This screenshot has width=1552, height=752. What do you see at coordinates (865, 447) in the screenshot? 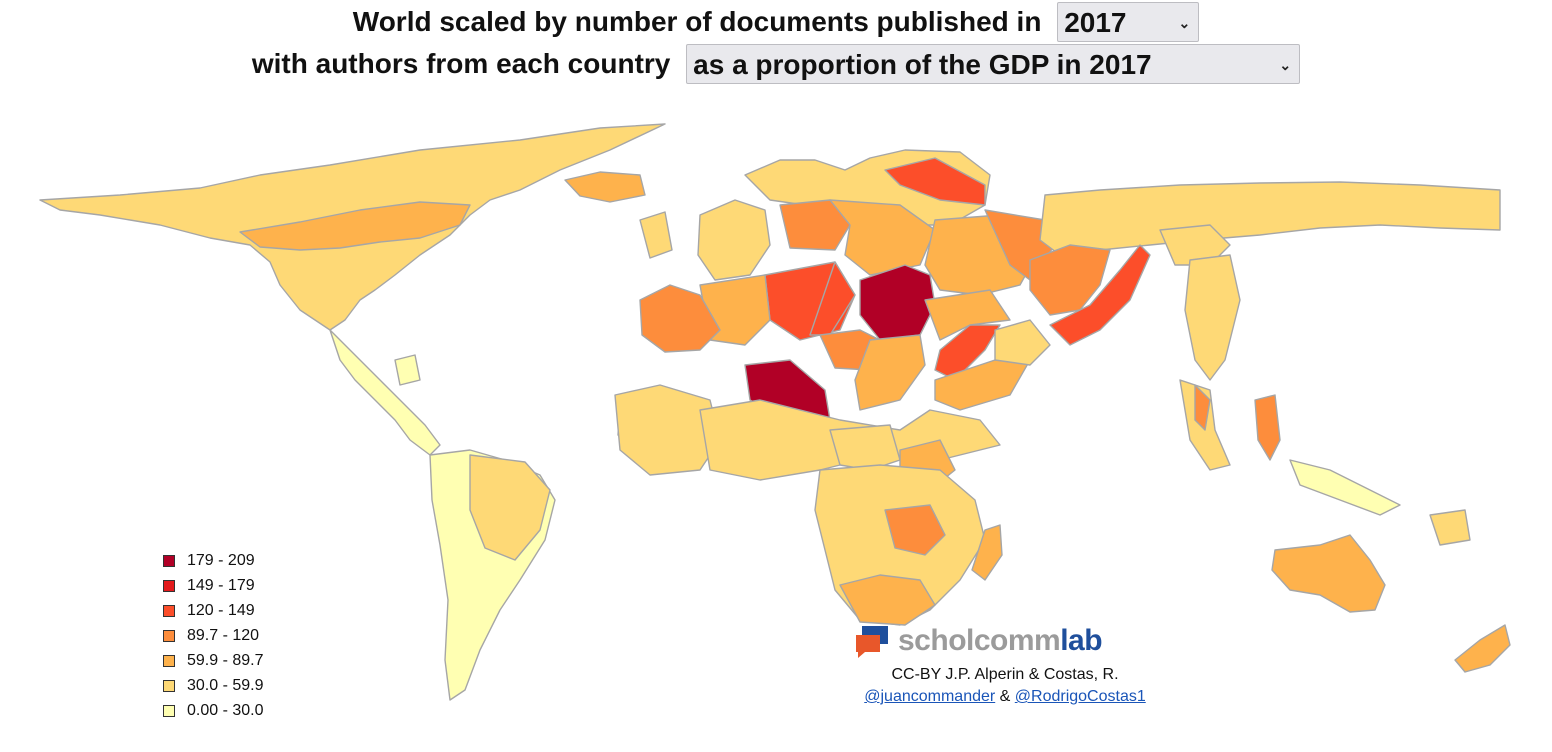
I see `region-egypt` at bounding box center [865, 447].